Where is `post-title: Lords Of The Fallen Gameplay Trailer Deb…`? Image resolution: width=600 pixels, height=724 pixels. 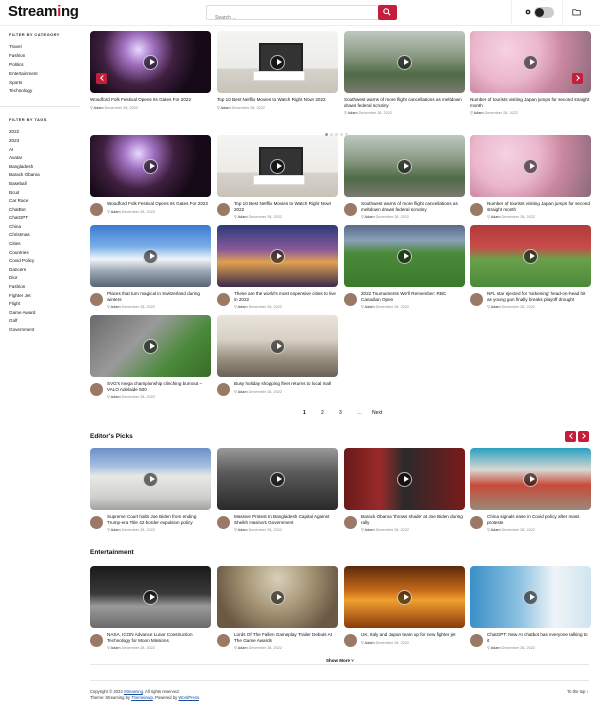
post-title: Lords Of The Fallen Gameplay Trailer Deb… is located at coordinates (283, 637).